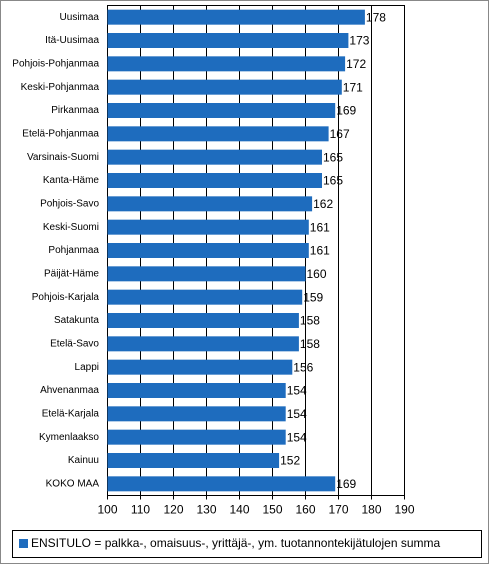 This screenshot has height=569, width=489. Describe the element at coordinates (23, 543) in the screenshot. I see `legend-swatch` at that location.